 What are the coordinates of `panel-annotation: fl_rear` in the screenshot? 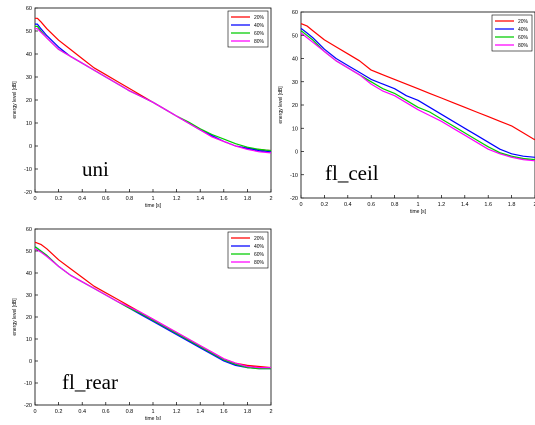 It's located at (90, 382).